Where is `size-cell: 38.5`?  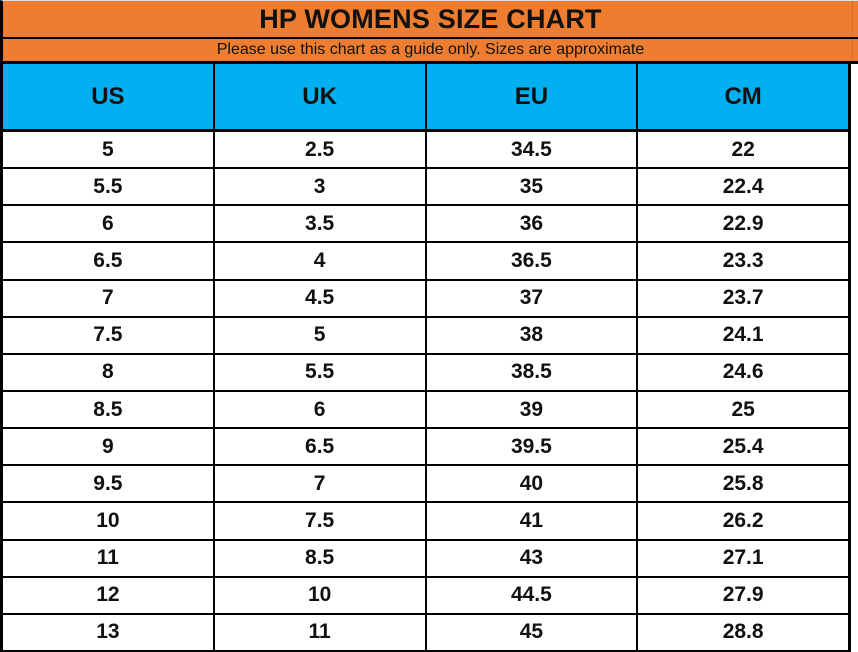 size-cell: 38.5 is located at coordinates (533, 372).